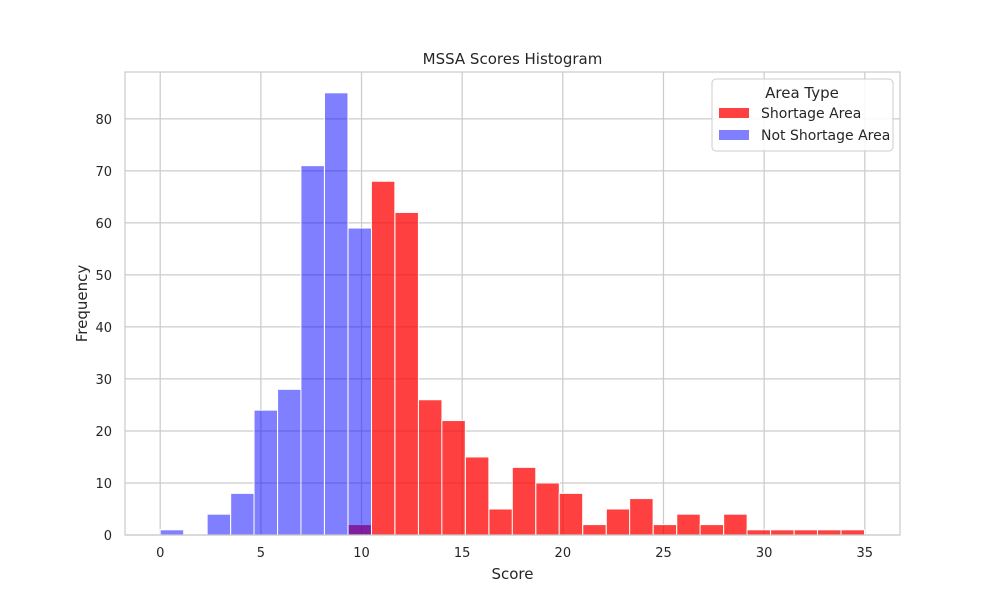 This screenshot has width=1000, height=604. What do you see at coordinates (864, 553) in the screenshot?
I see `x-tick-label: 35` at bounding box center [864, 553].